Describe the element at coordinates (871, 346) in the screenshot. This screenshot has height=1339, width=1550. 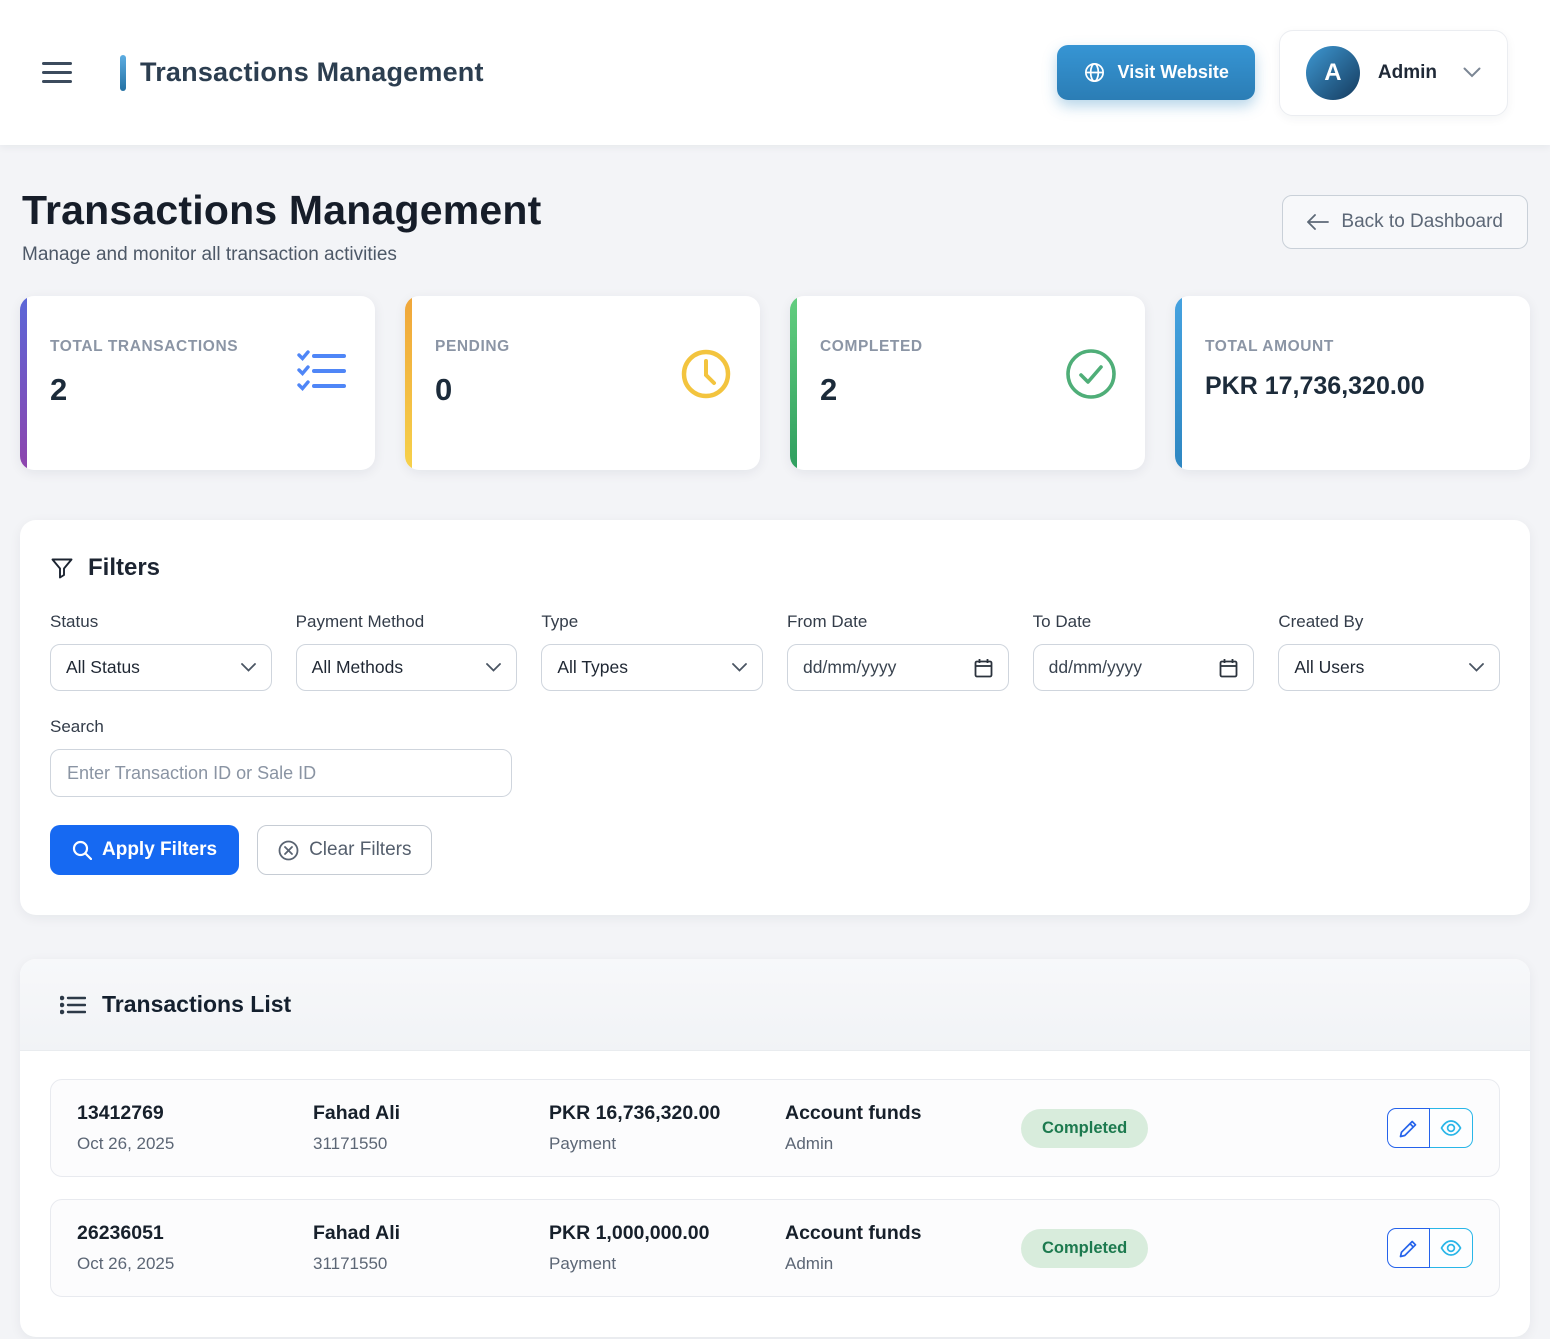
I see `stat-label: COMPLETED` at that location.